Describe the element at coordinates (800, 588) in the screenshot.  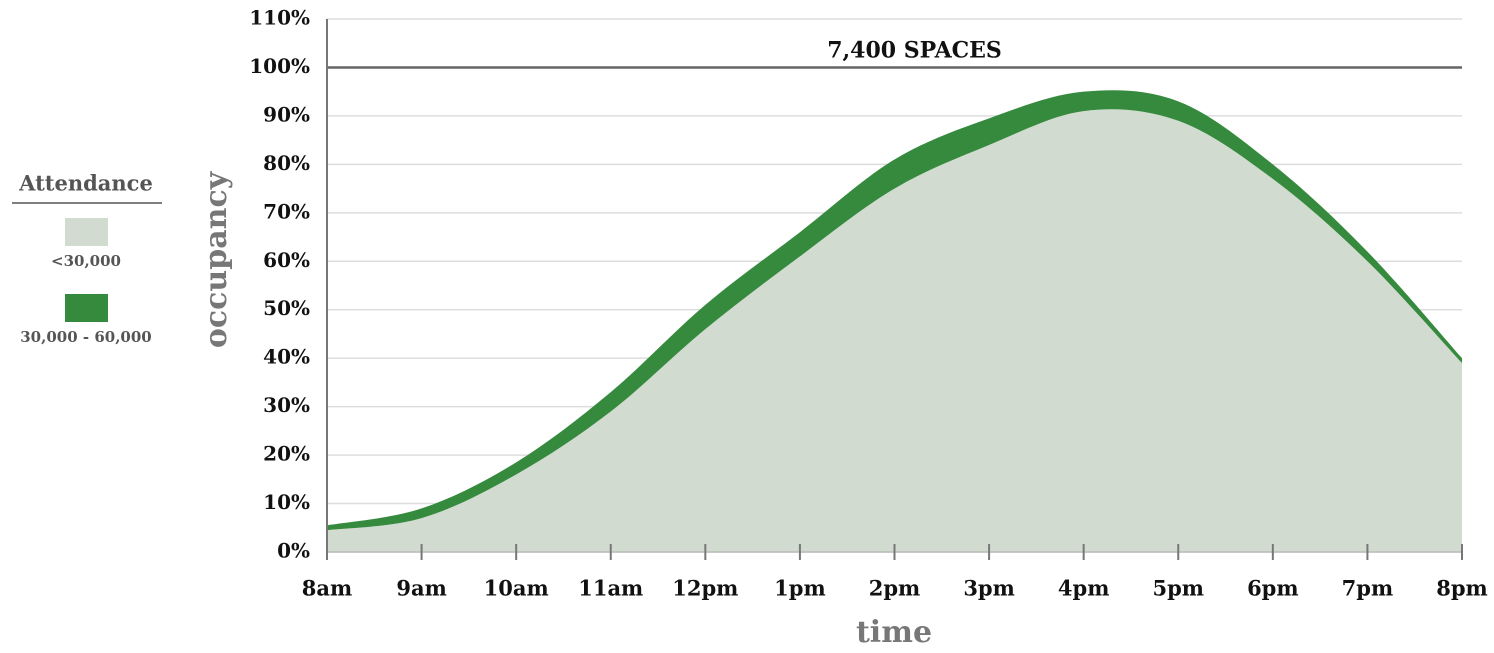
I see `x-tick-label: 1pm` at that location.